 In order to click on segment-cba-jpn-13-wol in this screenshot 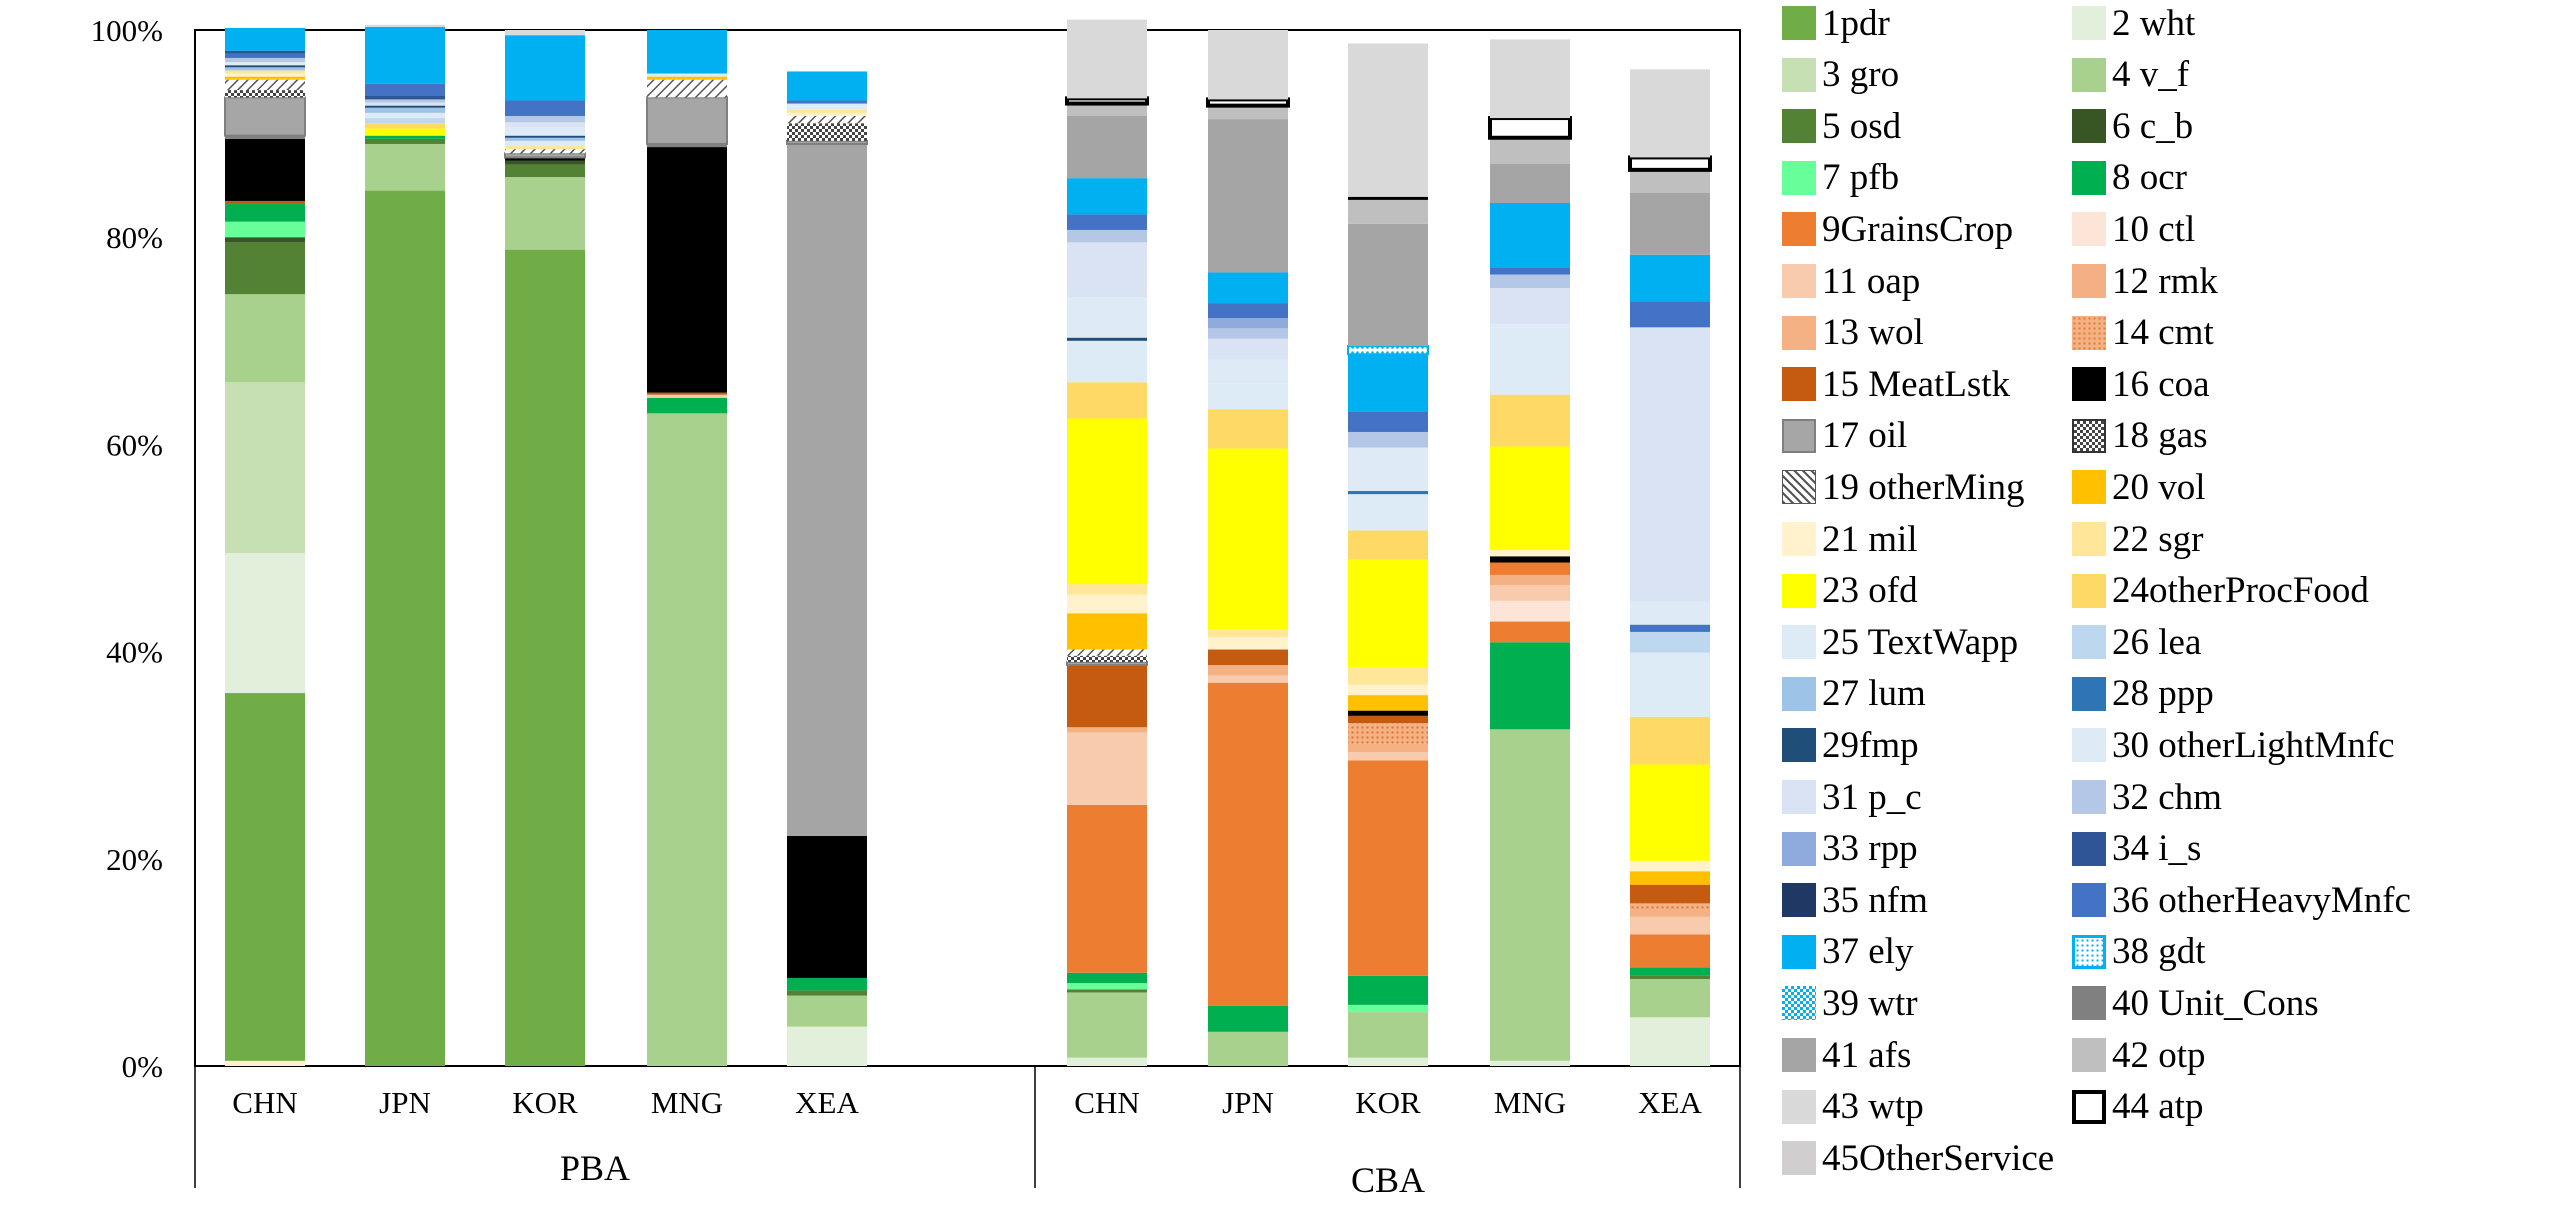, I will do `click(1248, 670)`.